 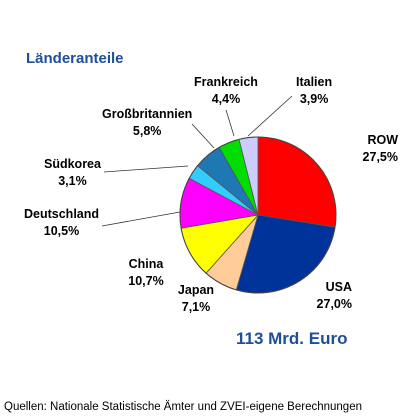 I want to click on slice-name-großbritannien: Großbritannien, so click(x=147, y=114).